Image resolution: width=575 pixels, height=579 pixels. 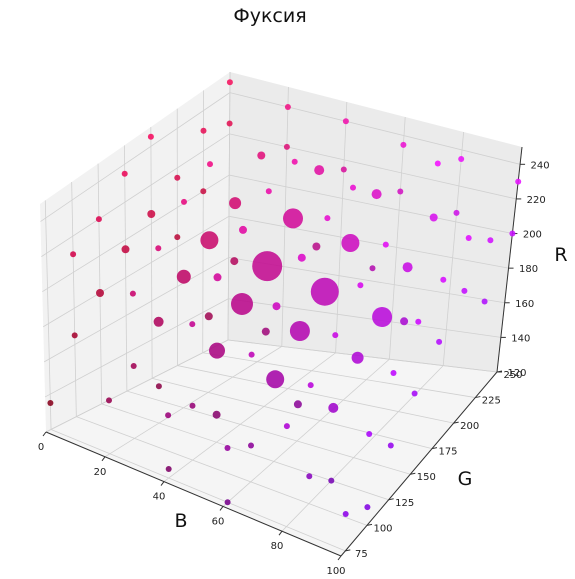 I want to click on x-tick-label: 40, so click(x=159, y=497).